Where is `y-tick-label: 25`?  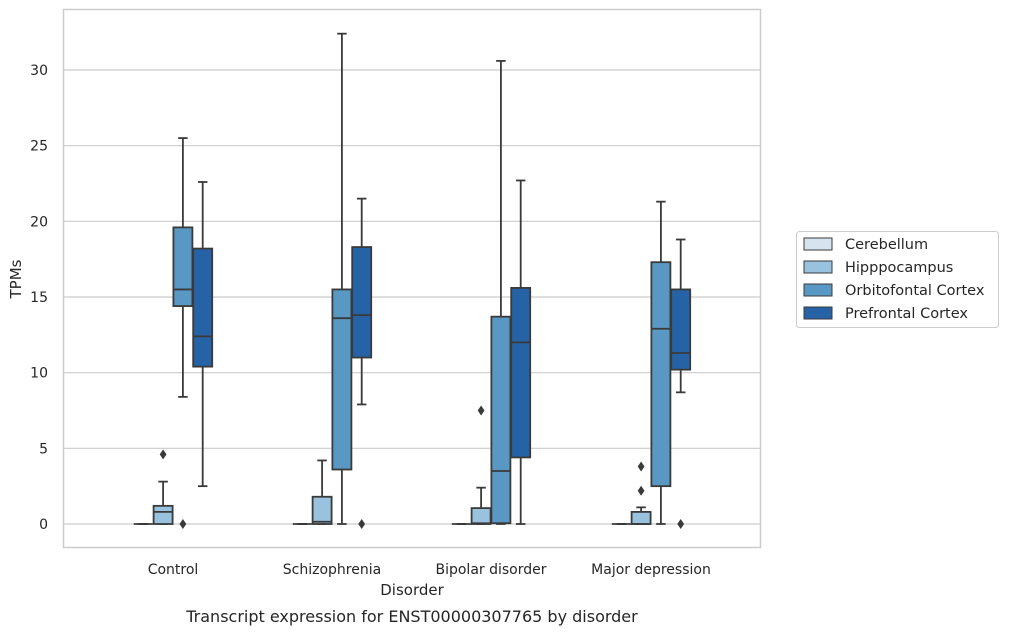
y-tick-label: 25 is located at coordinates (39, 147).